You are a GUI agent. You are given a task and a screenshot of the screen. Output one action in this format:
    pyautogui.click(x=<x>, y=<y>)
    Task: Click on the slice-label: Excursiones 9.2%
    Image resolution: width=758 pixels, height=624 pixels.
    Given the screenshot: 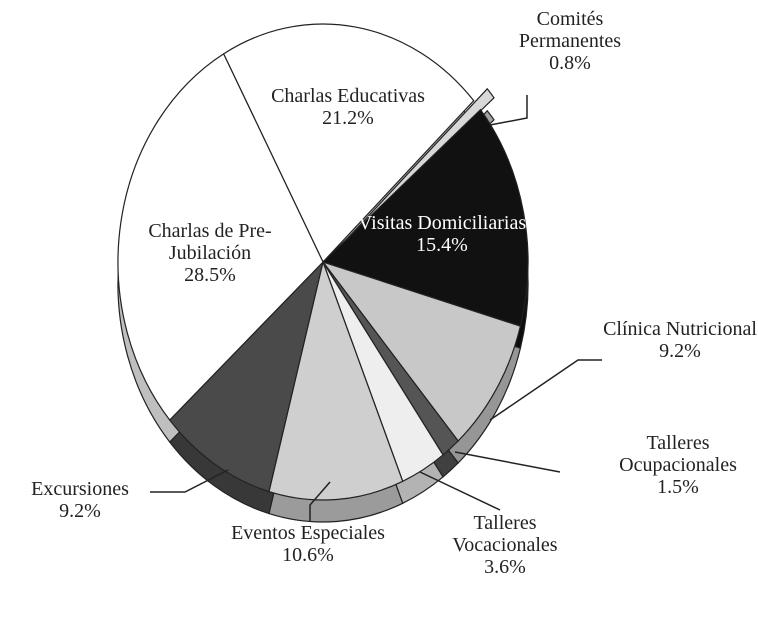 What is the action you would take?
    pyautogui.click(x=82, y=500)
    